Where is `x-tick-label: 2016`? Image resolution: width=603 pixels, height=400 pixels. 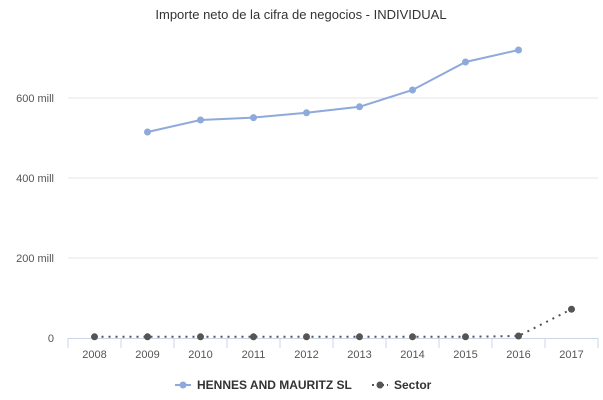
x-tick-label: 2016 is located at coordinates (518, 355).